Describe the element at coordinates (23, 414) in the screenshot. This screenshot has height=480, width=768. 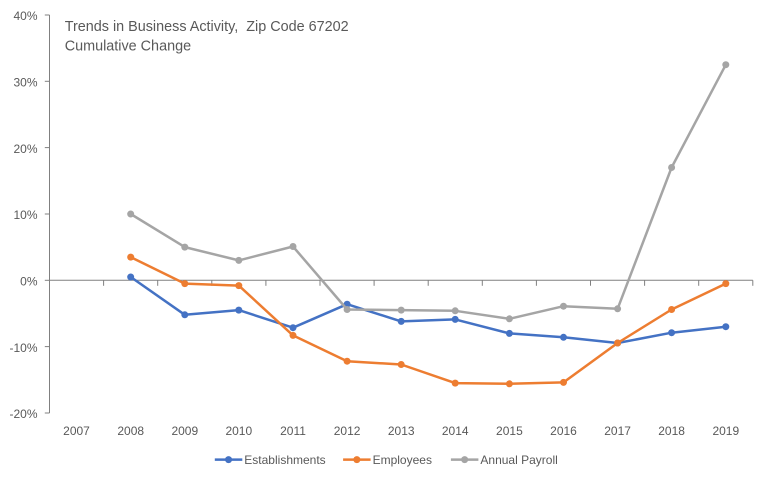
I see `svg-text: -20%` at that location.